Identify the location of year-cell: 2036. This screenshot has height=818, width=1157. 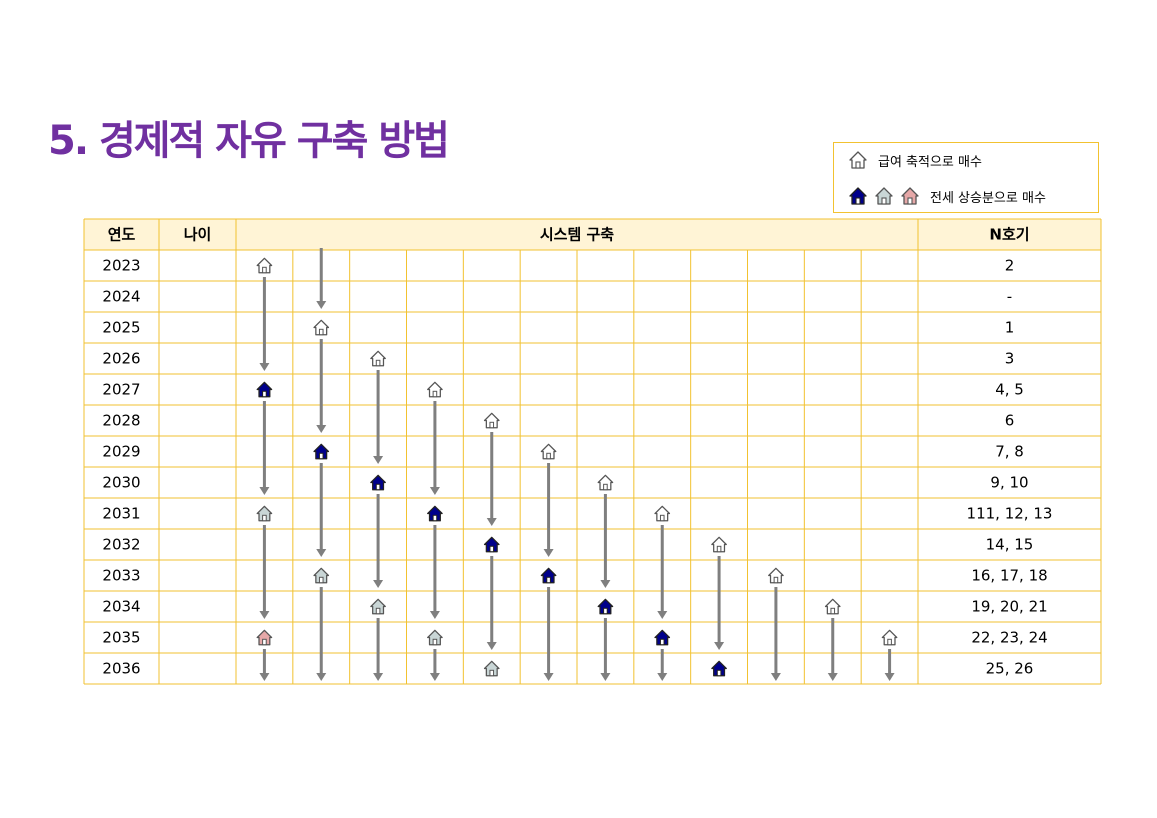
(121, 669).